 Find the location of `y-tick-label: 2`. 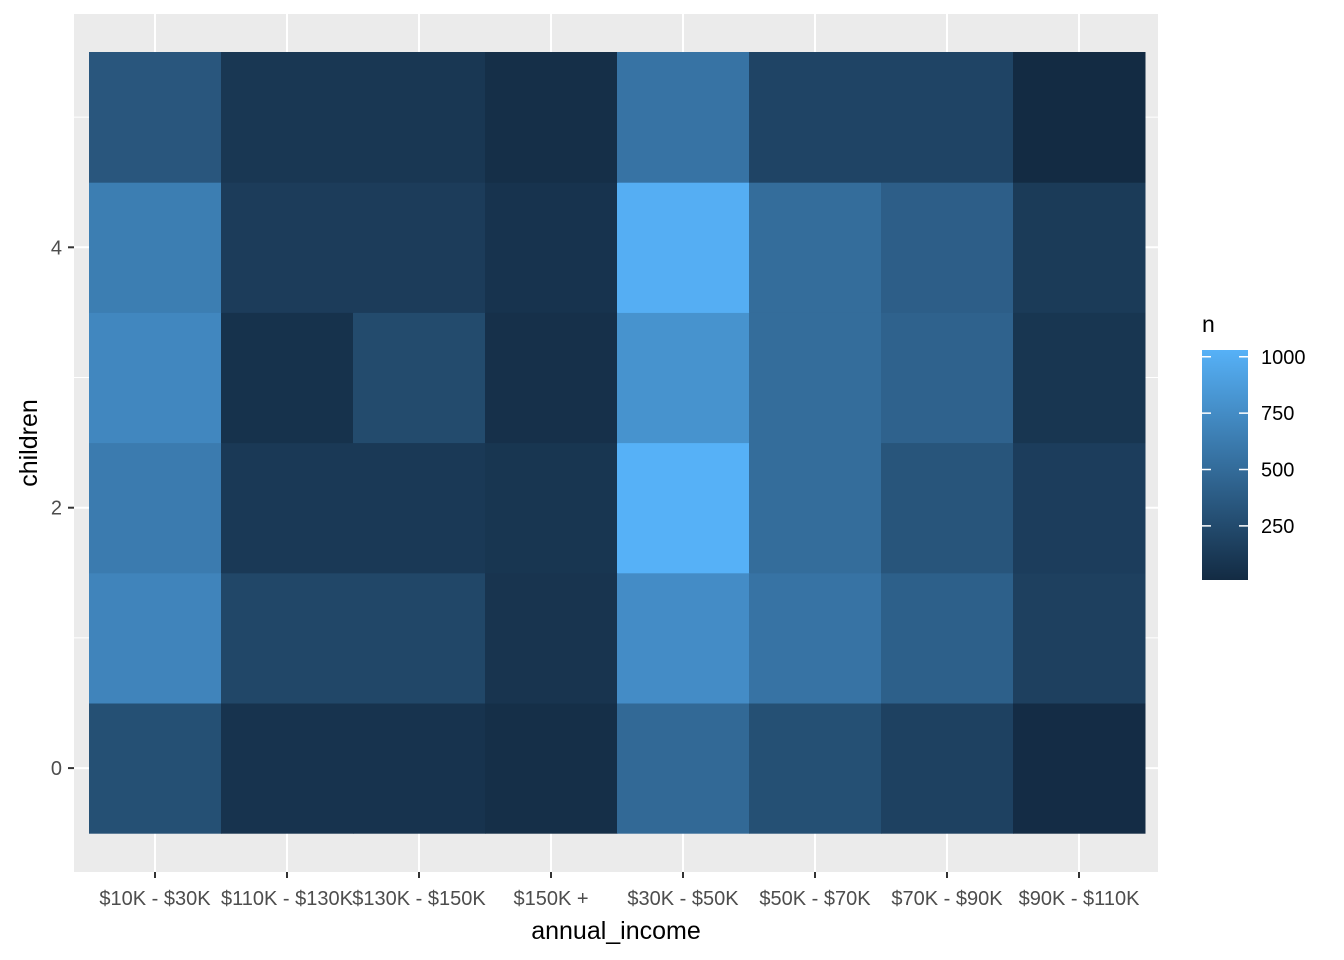

y-tick-label: 2 is located at coordinates (56, 509).